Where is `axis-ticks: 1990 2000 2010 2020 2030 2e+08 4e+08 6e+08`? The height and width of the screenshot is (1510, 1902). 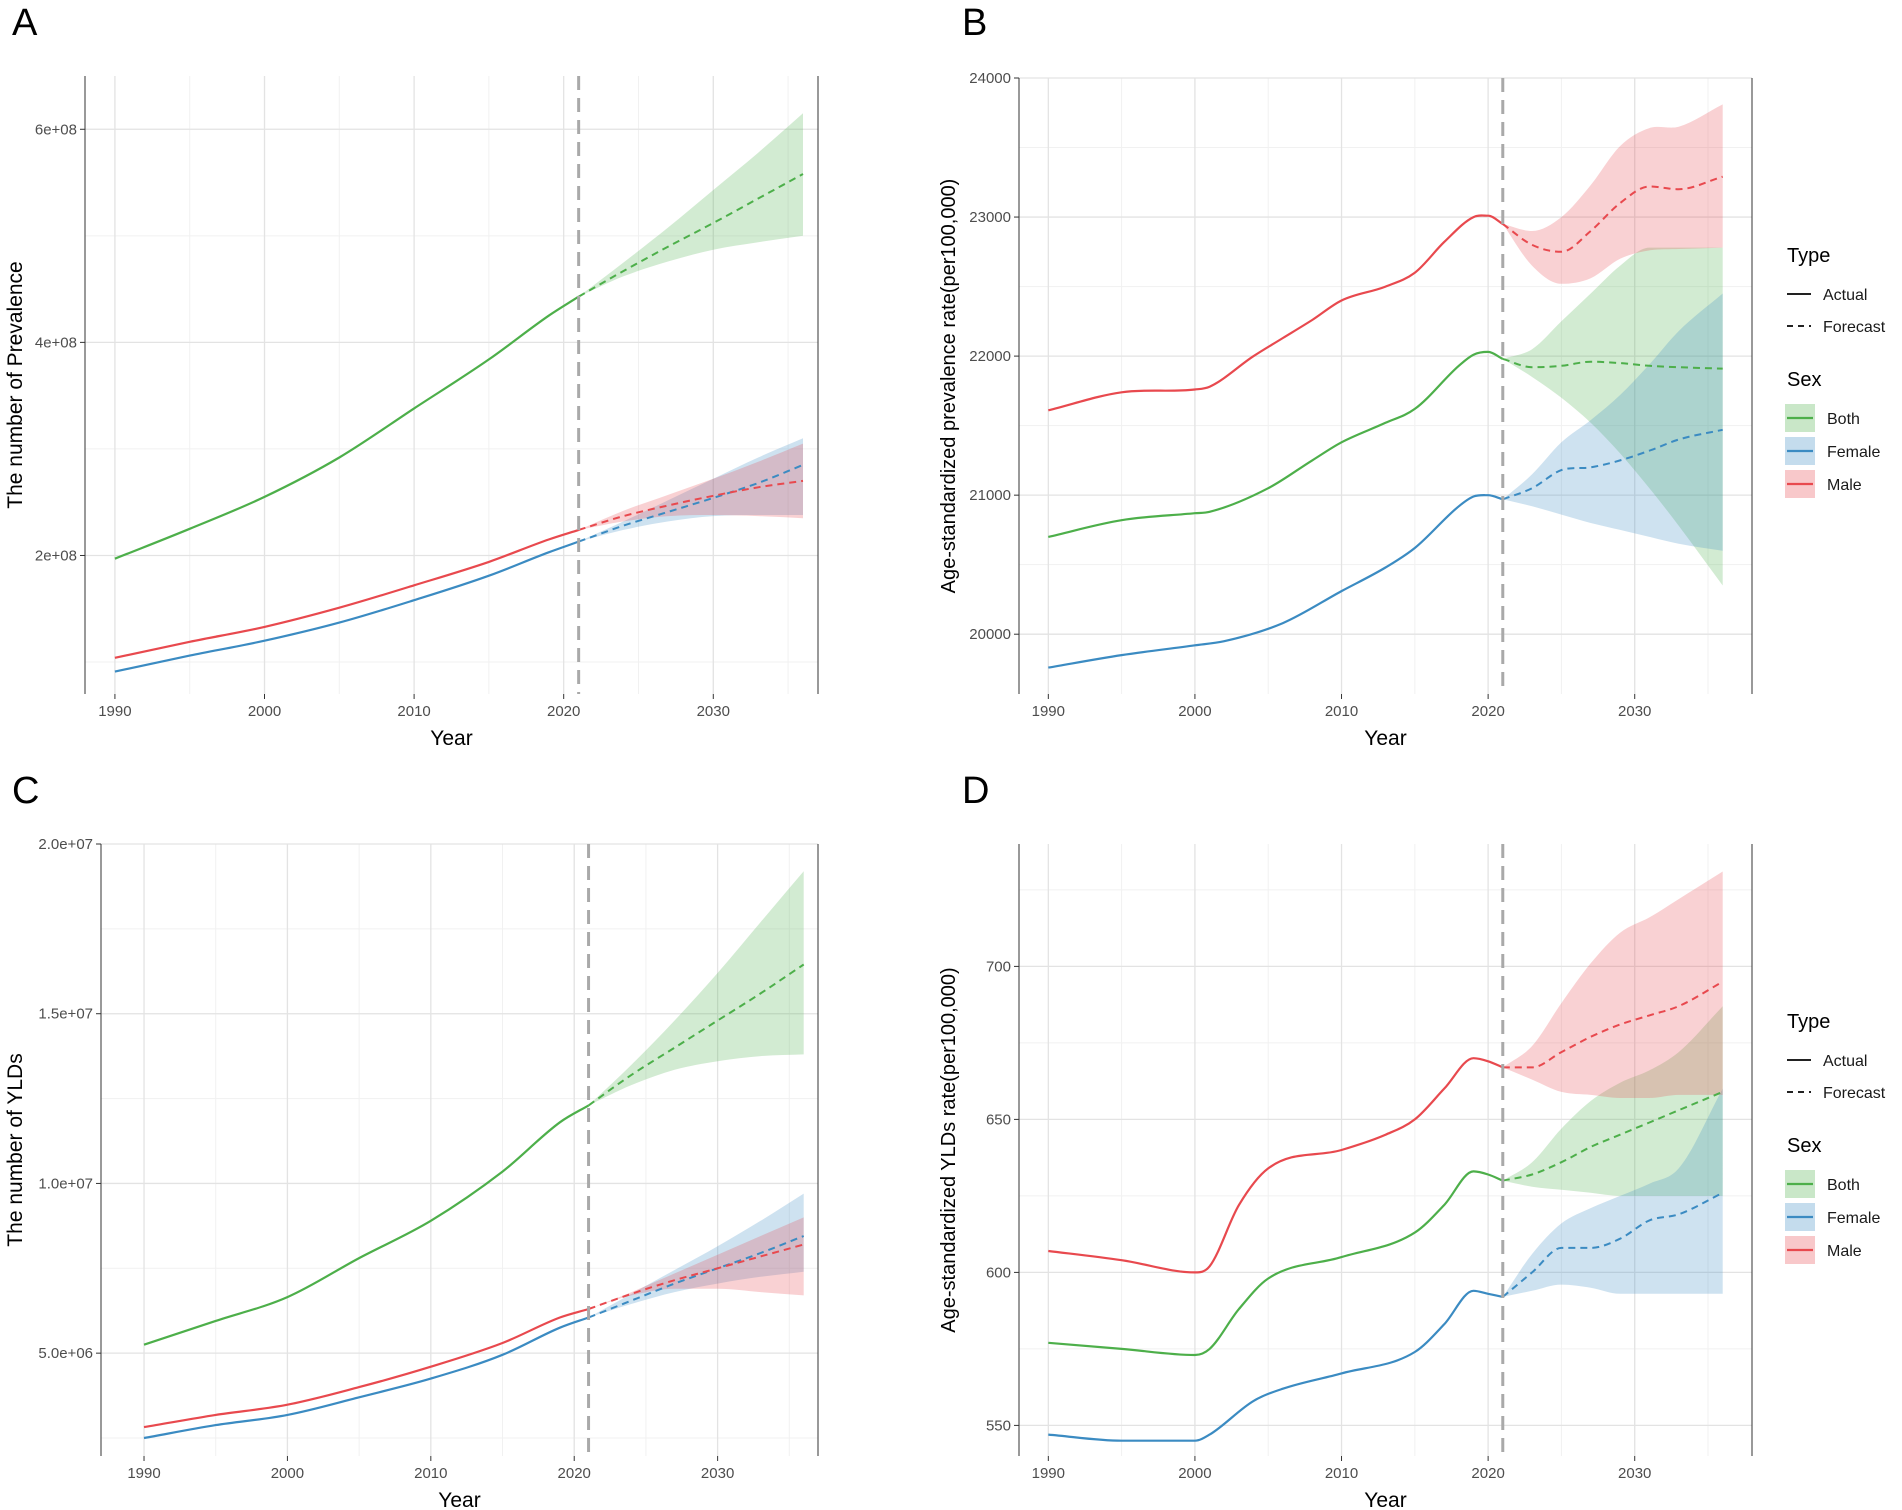 axis-ticks: 1990 2000 2010 2020 2030 2e+08 4e+08 6e+08 is located at coordinates (382, 420).